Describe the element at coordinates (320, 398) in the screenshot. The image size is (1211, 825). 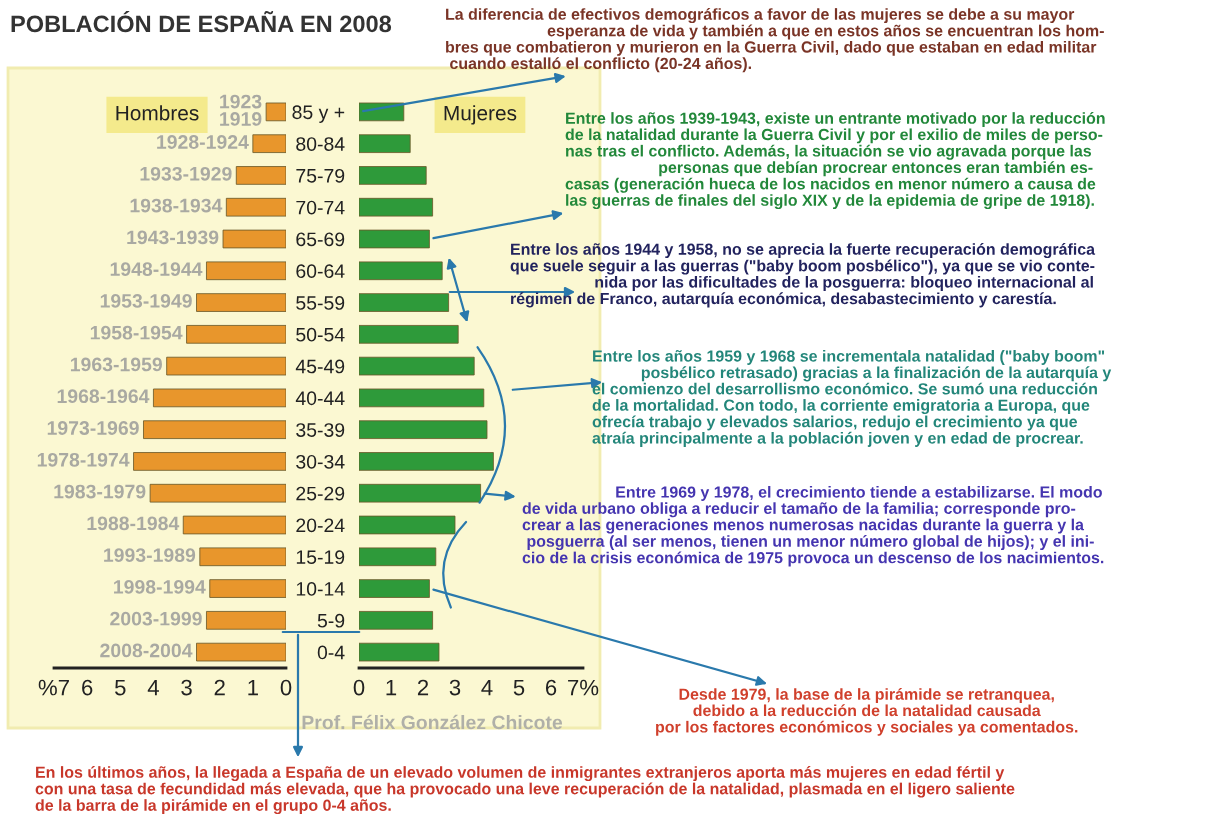
I see `y-tick-label: 40-44` at that location.